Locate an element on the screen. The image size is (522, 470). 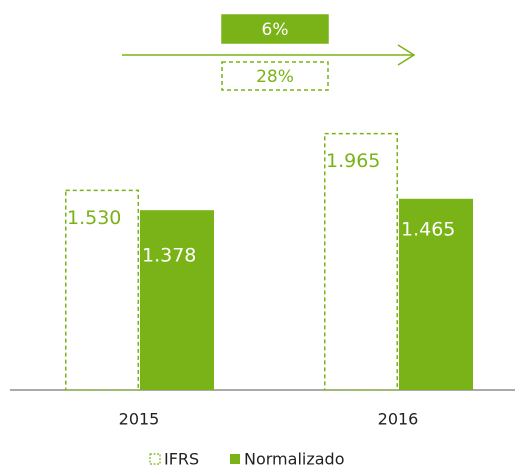
data-label: 1.965 is located at coordinates (353, 161).